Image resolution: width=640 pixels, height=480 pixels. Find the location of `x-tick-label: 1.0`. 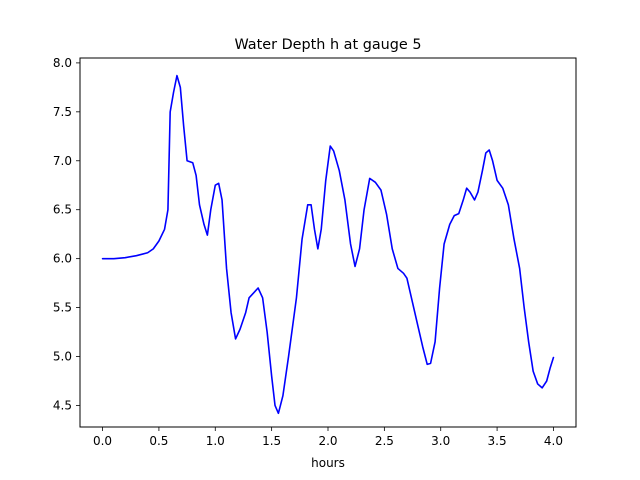

x-tick-label: 1.0 is located at coordinates (215, 441).